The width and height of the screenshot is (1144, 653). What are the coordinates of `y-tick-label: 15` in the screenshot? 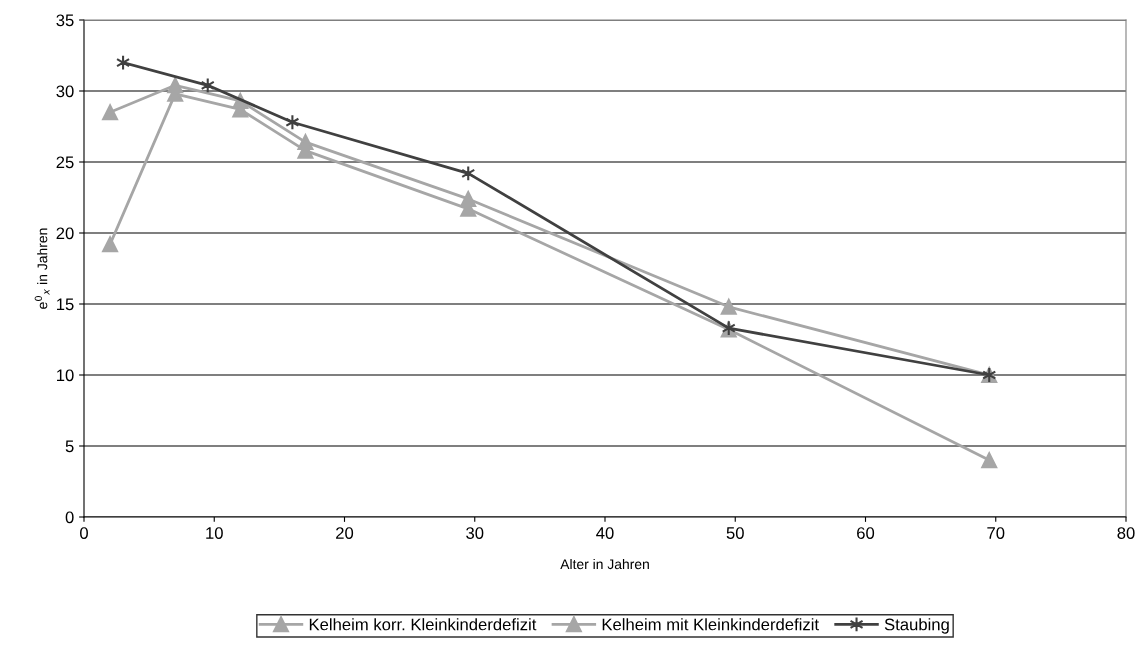 It's located at (65, 304).